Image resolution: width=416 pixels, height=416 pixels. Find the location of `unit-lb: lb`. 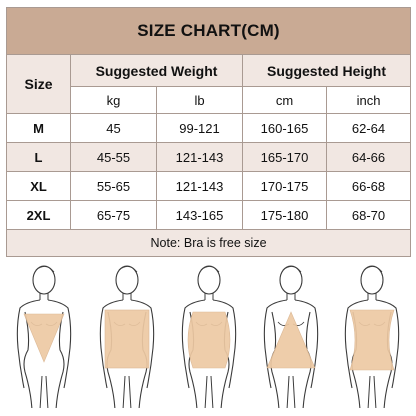

unit-lb: lb is located at coordinates (199, 100).